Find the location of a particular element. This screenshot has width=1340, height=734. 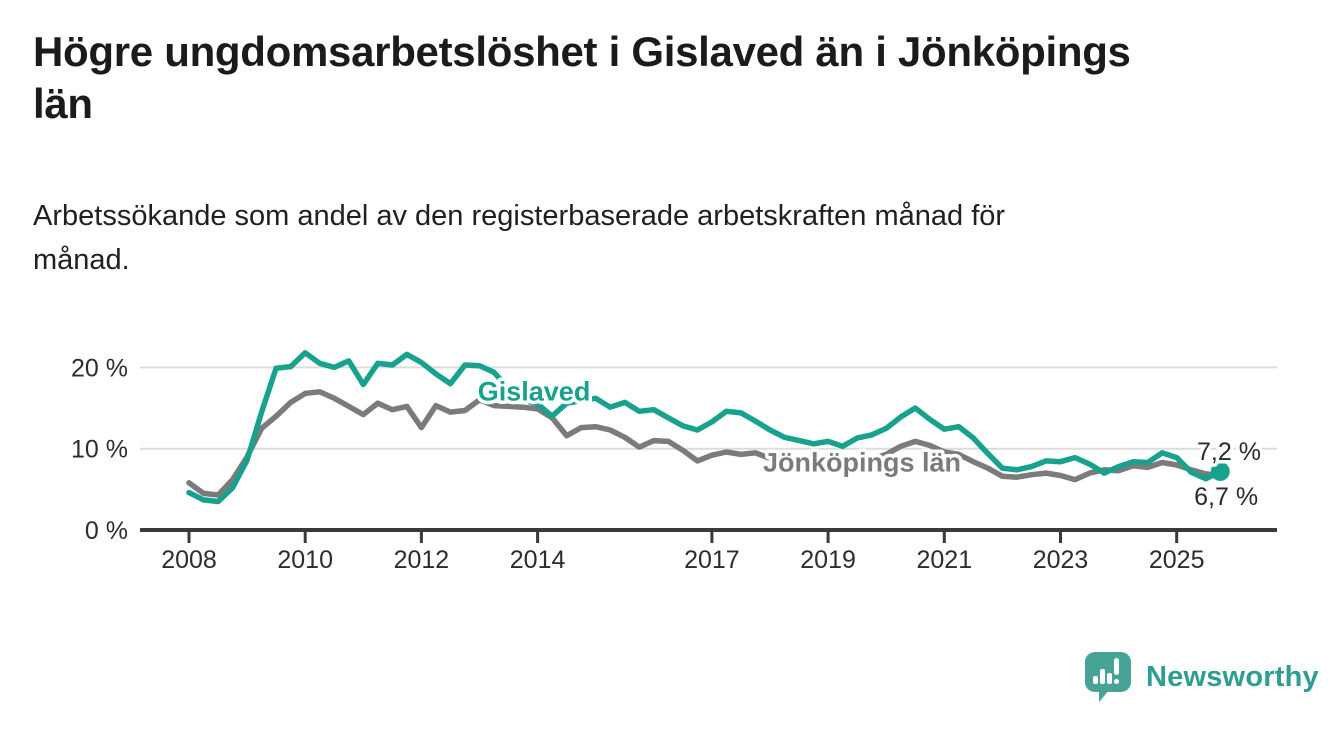

newsworthy-logo-icon is located at coordinates (1108, 677).